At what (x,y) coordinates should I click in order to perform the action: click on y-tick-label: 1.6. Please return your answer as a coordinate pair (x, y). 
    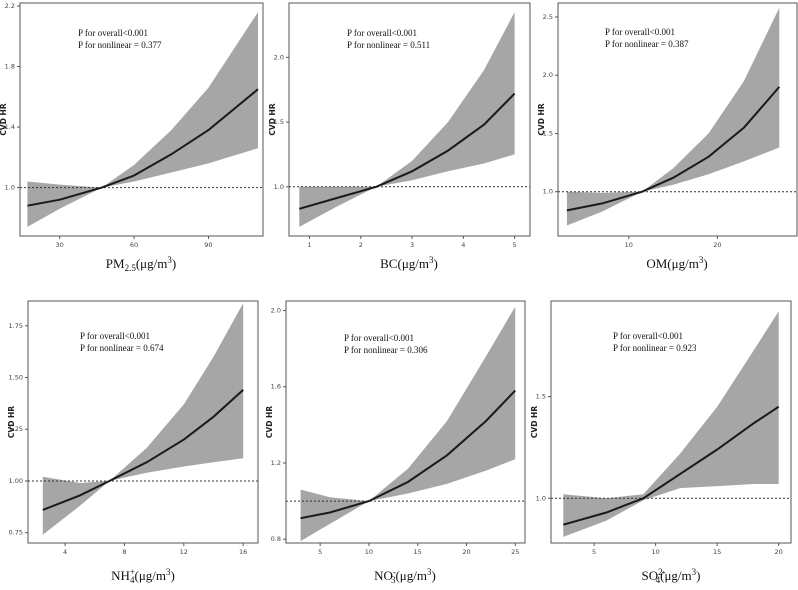
    Looking at the image, I should click on (276, 387).